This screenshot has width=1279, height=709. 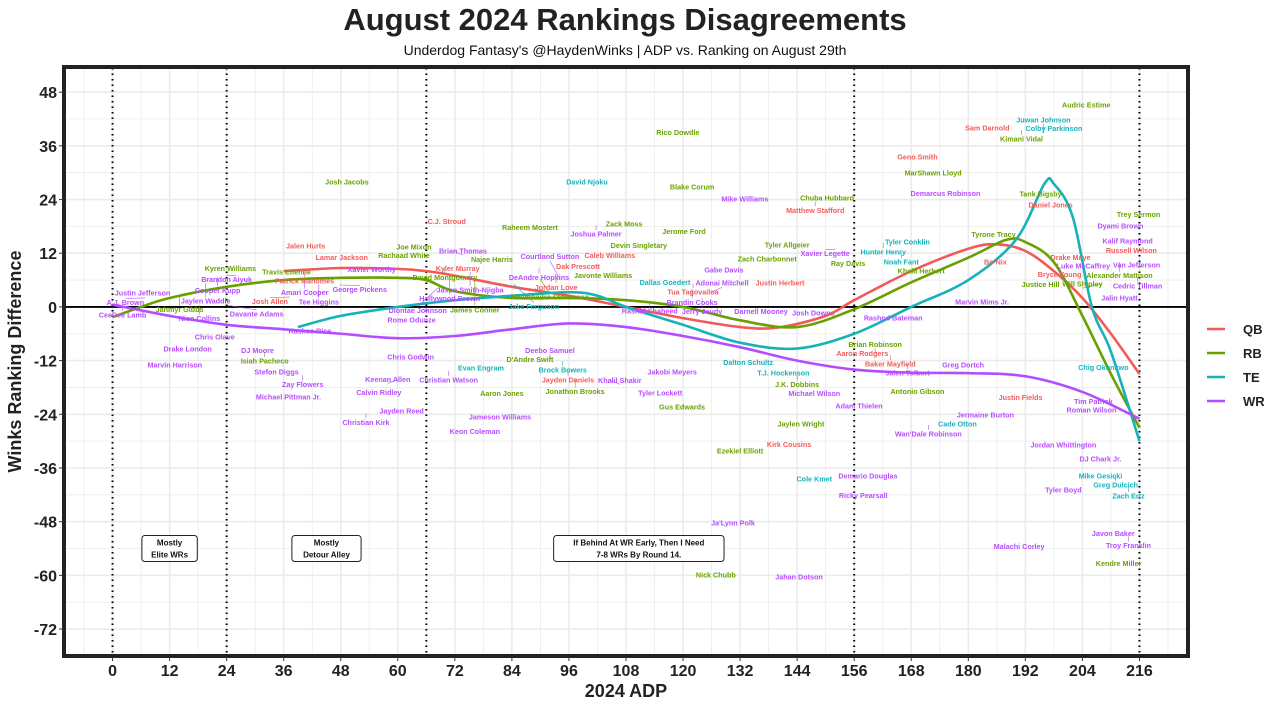 What do you see at coordinates (226, 279) in the screenshot?
I see `player-label: Brandon Aiyuk` at bounding box center [226, 279].